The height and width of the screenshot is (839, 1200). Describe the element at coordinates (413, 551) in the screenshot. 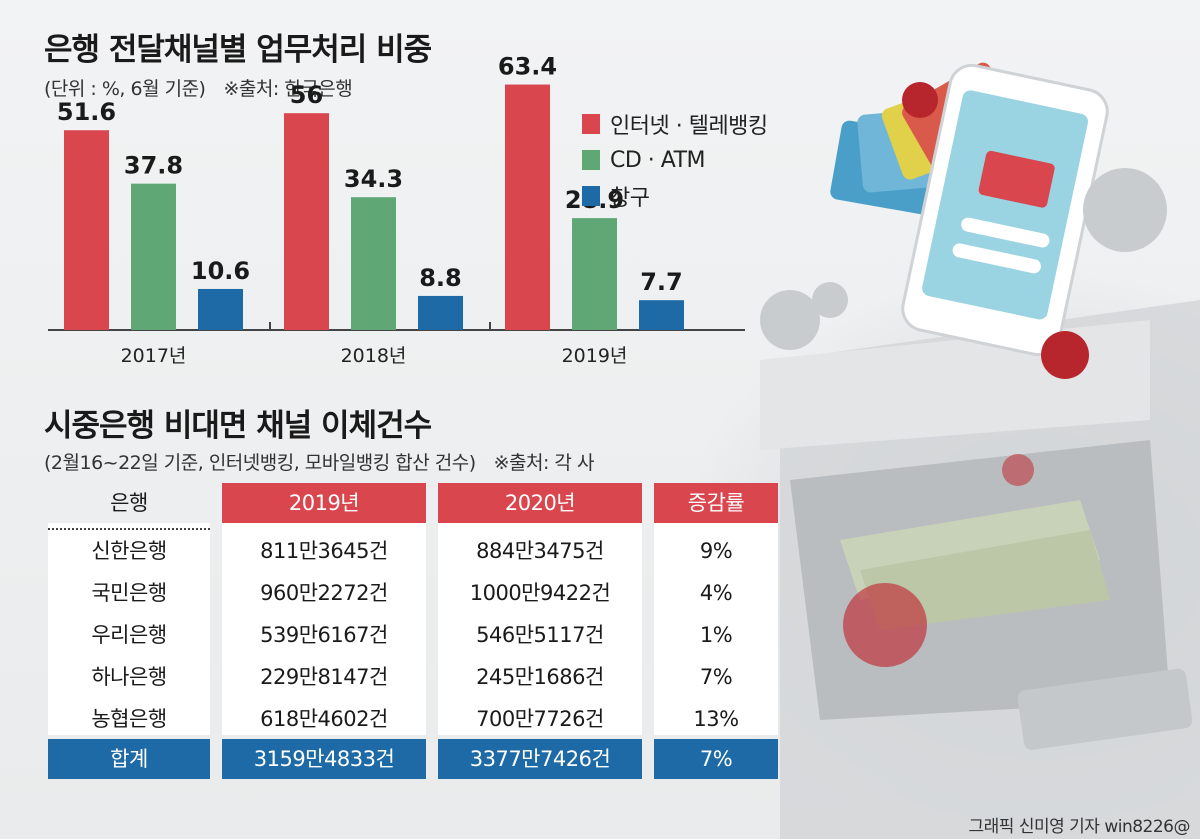

I see `table-row: 신한은행 811만3645건 884만3475건 9%` at that location.